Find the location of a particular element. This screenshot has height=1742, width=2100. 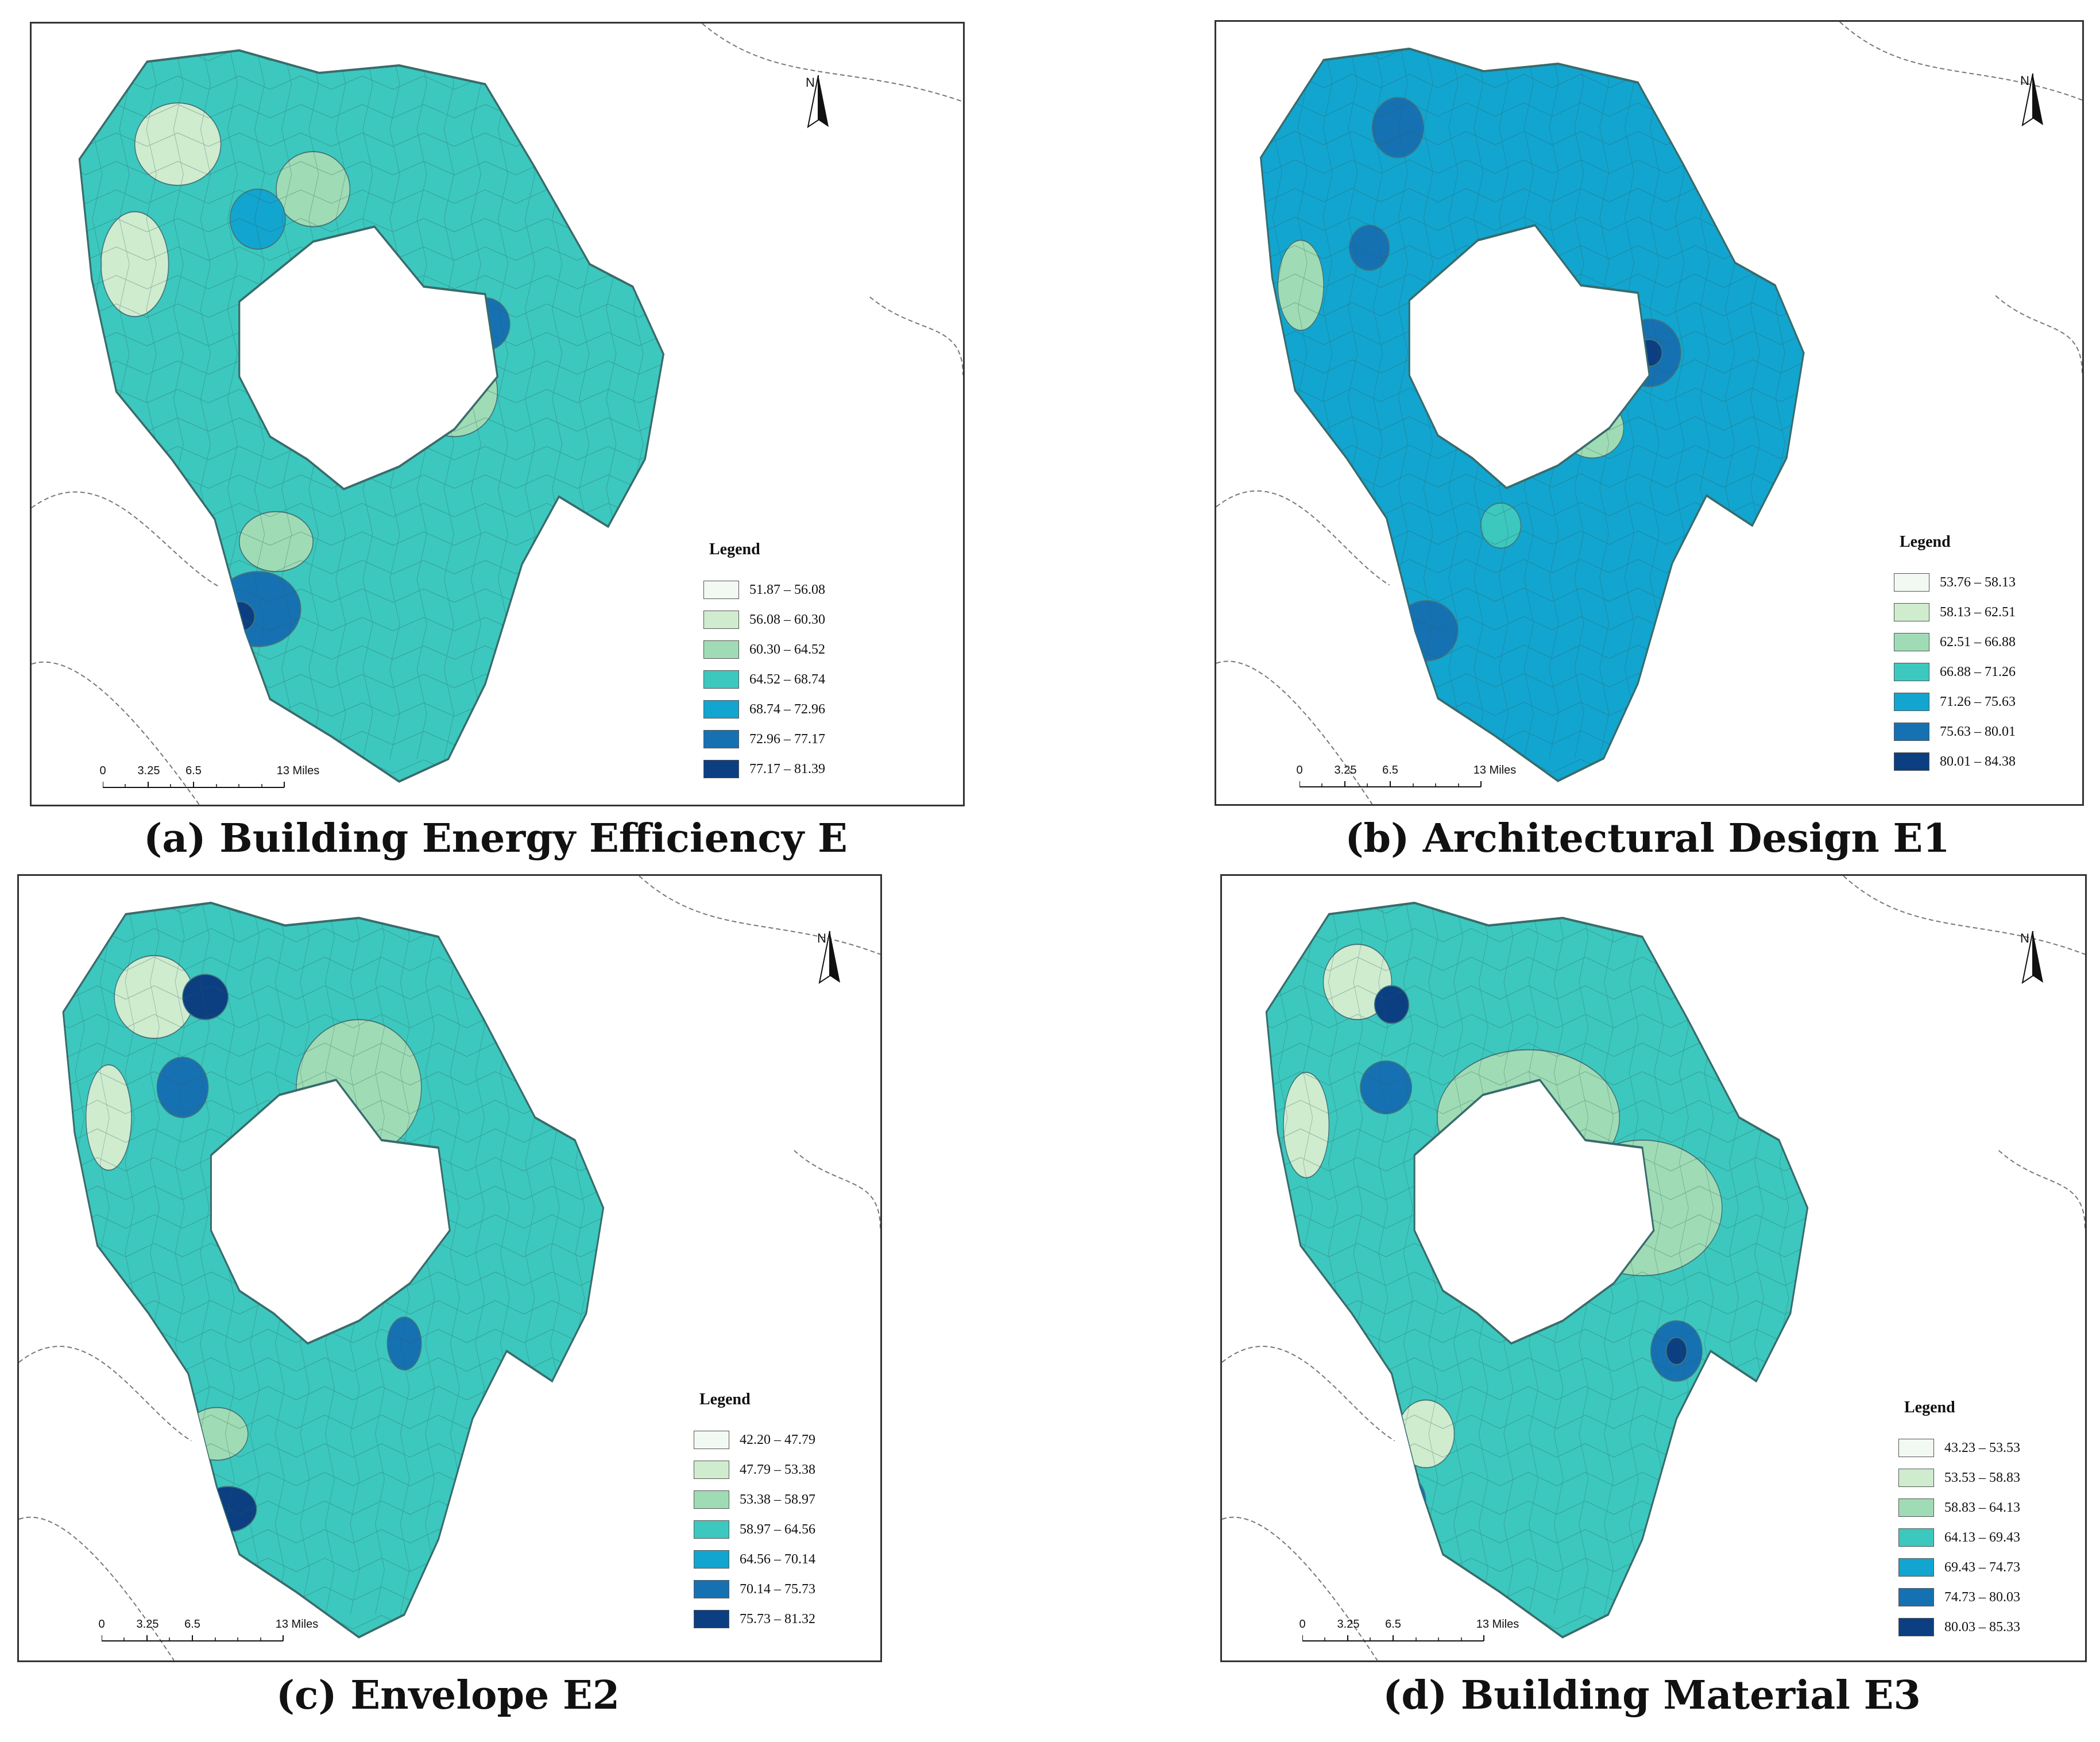

north-arrow-c: N is located at coordinates (828, 957).